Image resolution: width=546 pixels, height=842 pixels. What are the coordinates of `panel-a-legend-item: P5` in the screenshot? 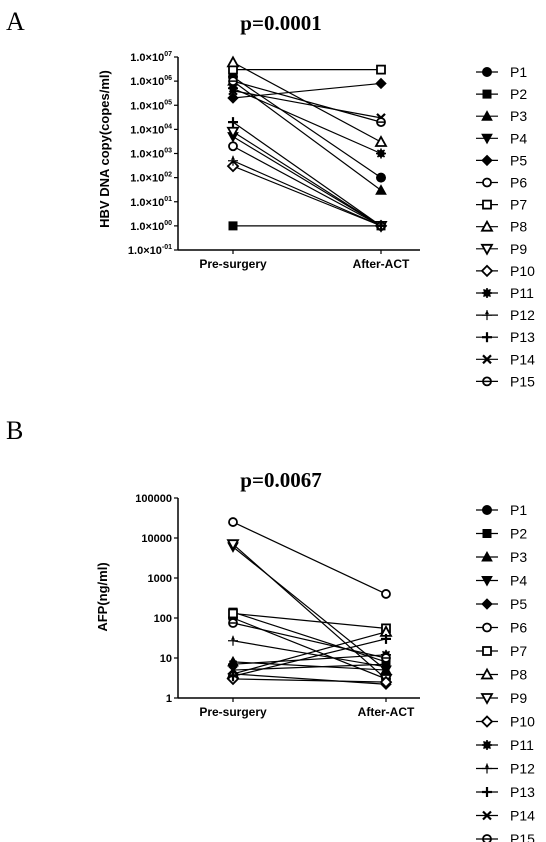 It's located at (501, 160).